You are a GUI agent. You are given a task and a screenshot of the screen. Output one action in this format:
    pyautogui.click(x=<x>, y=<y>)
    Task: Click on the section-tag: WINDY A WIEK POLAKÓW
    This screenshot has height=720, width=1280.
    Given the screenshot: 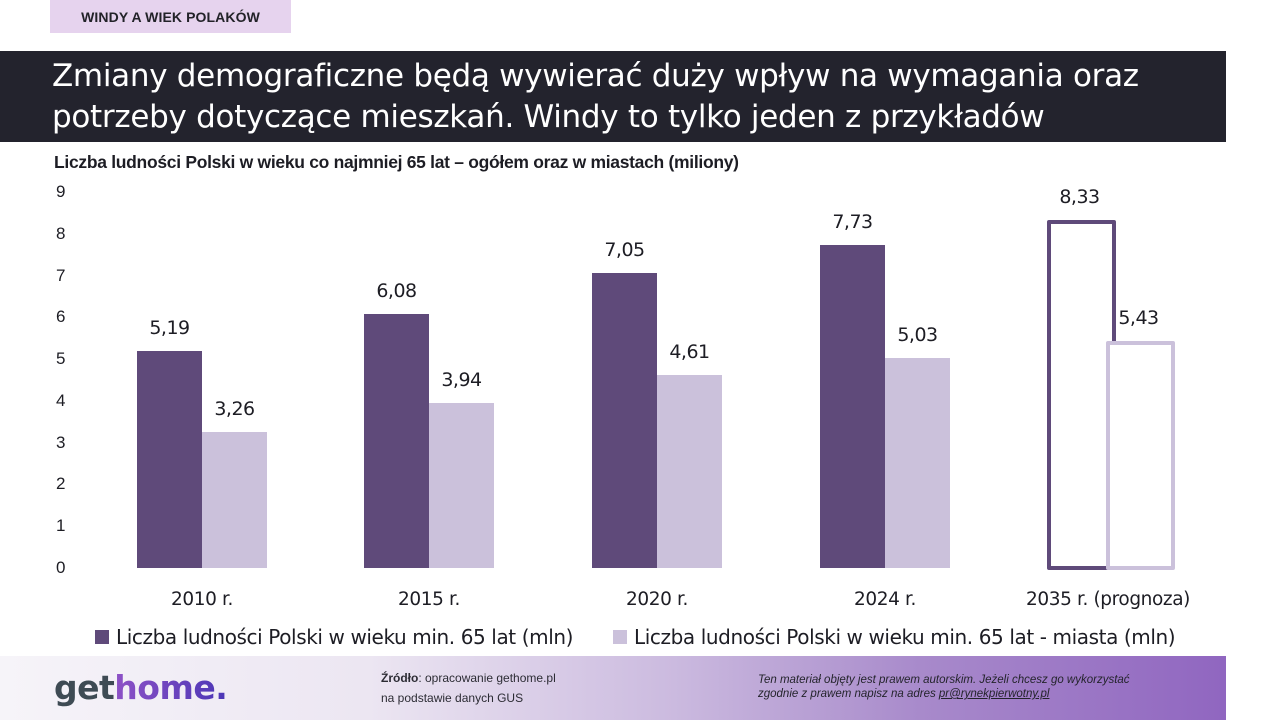 What is the action you would take?
    pyautogui.click(x=170, y=16)
    